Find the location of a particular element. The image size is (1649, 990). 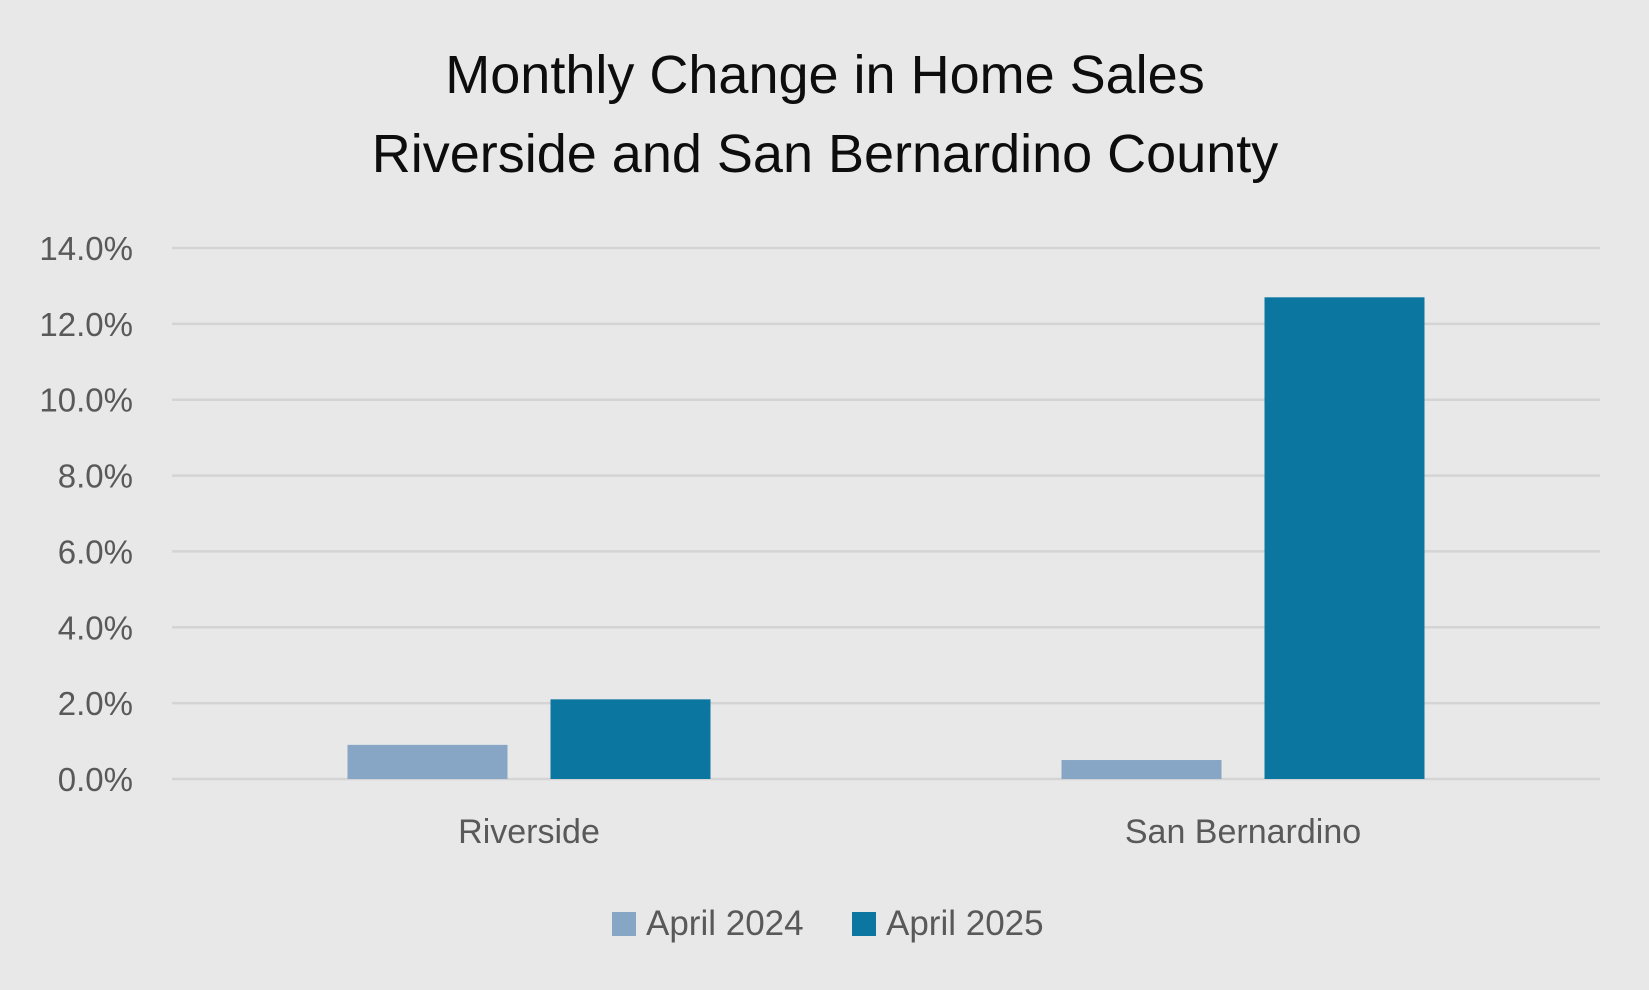

legend-label: April 2025 is located at coordinates (965, 923).